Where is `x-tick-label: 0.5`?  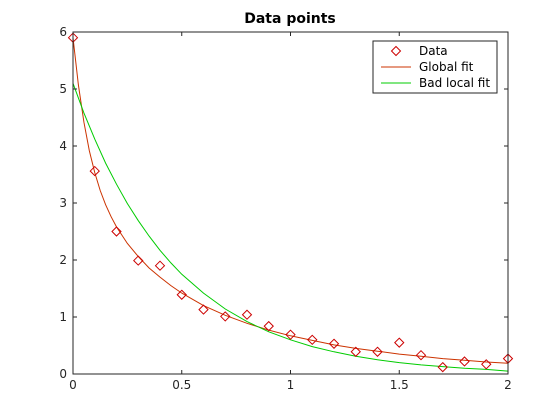
x-tick-label: 0.5 is located at coordinates (181, 385).